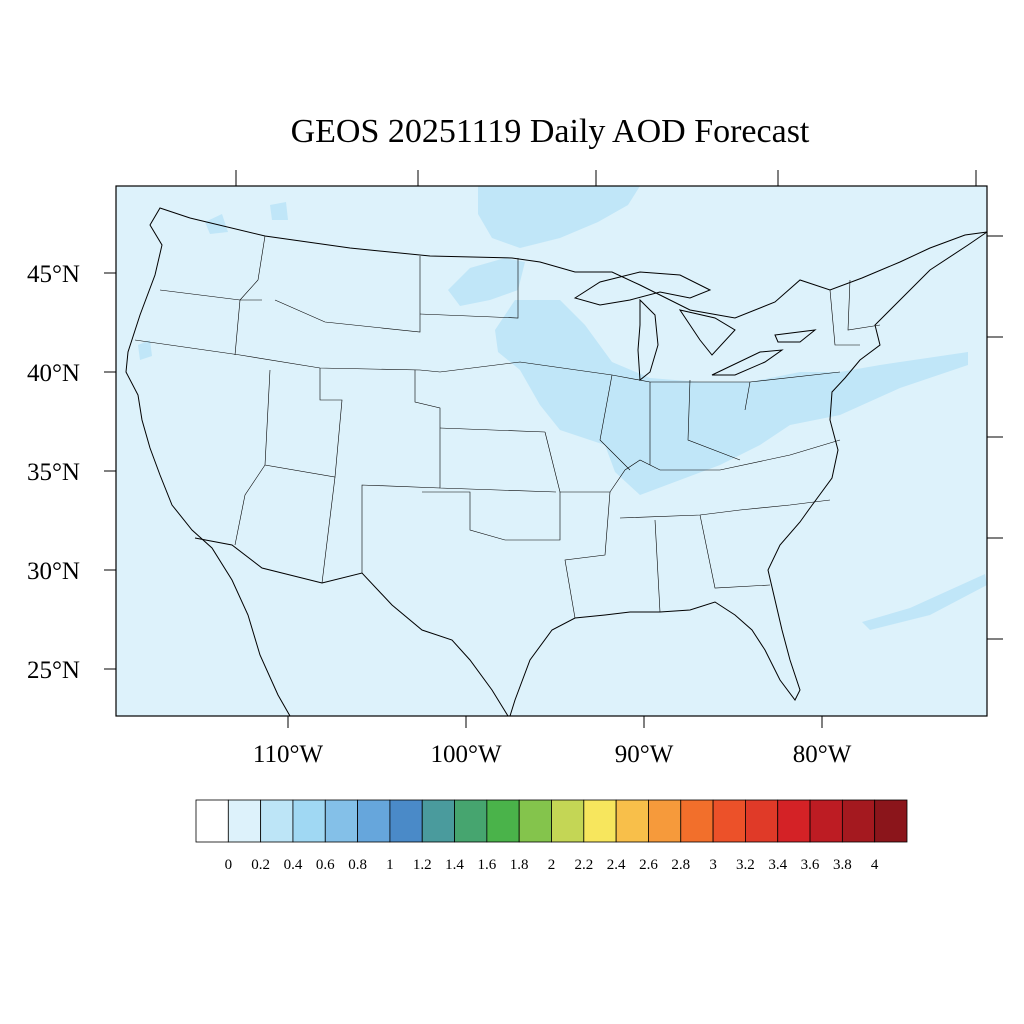 The height and width of the screenshot is (1024, 1024). What do you see at coordinates (924, 602) in the screenshot?
I see `aod-plume-gulf-atlantic` at bounding box center [924, 602].